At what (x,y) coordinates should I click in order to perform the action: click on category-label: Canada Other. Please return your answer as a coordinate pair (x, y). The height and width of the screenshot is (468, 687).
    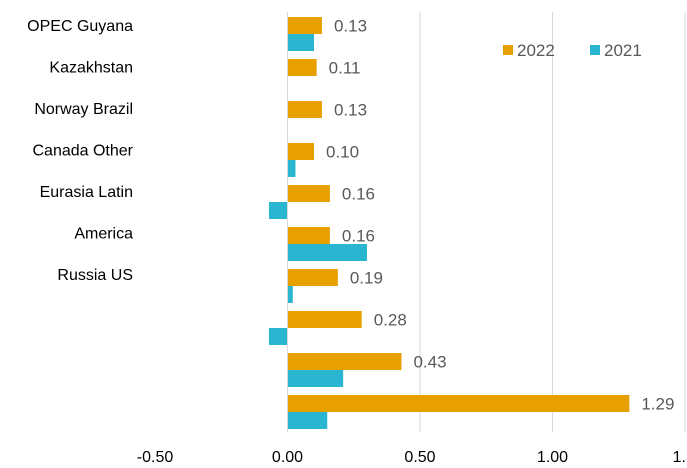
    Looking at the image, I should click on (82, 151).